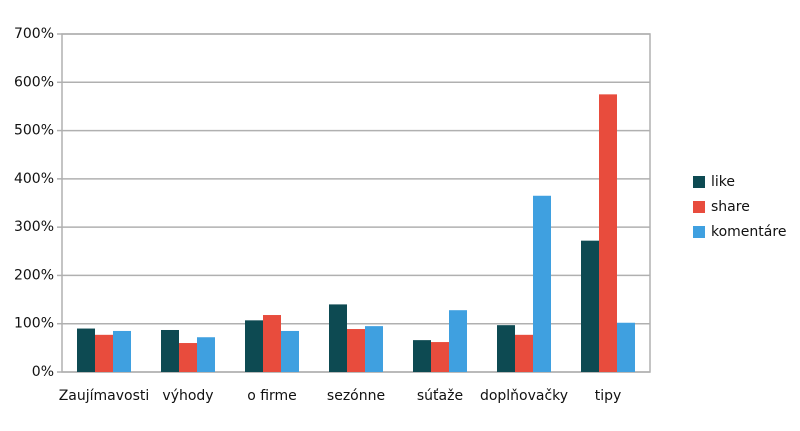 The height and width of the screenshot is (431, 800). Describe the element at coordinates (730, 207) in the screenshot. I see `legend-label: share` at that location.